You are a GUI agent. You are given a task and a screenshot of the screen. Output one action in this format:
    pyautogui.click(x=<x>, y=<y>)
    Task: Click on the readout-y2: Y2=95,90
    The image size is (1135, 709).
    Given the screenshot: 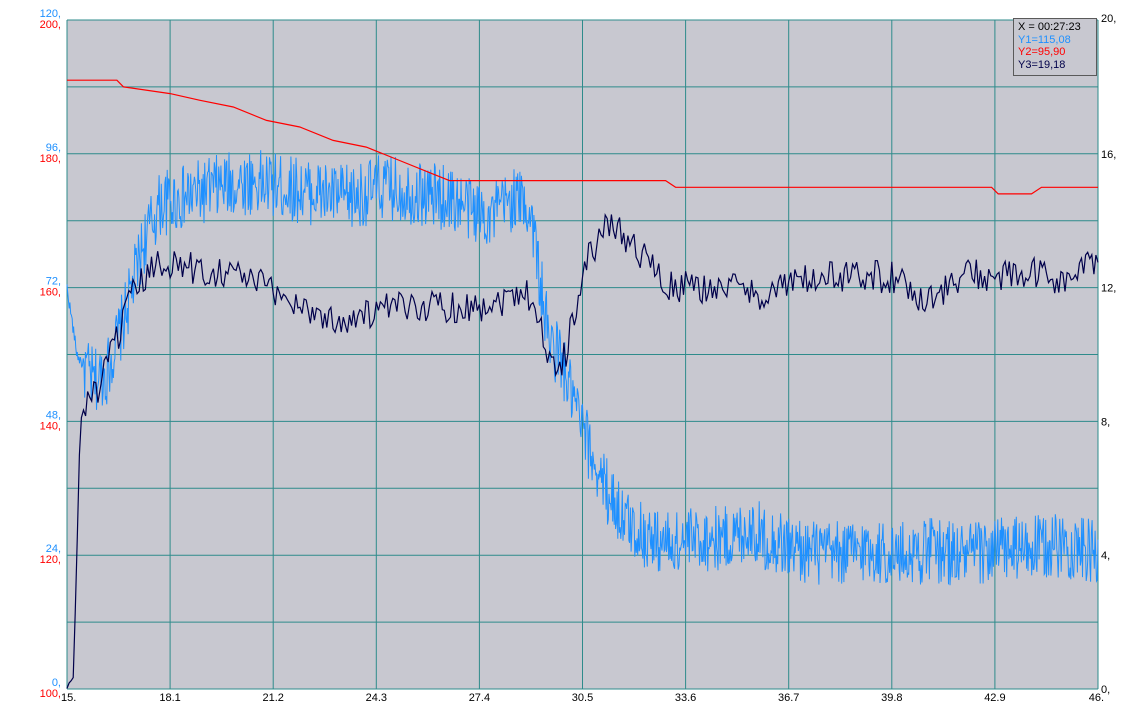 What is the action you would take?
    pyautogui.click(x=1042, y=52)
    